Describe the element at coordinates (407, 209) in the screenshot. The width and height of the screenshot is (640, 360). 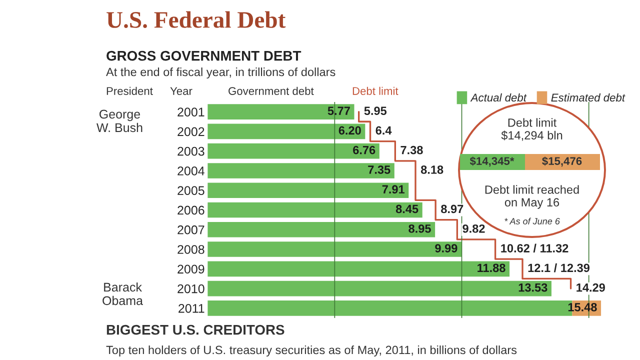
I see `total-label: 8.45` at that location.